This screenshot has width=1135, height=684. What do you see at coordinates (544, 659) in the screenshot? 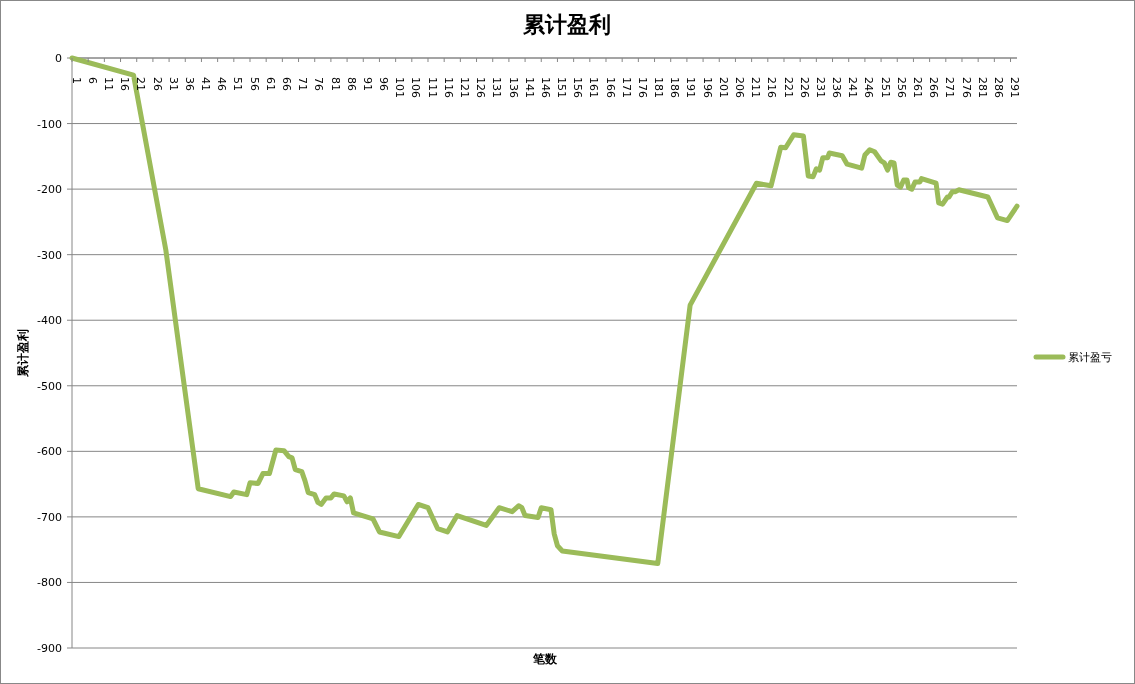
I see `x-axis-title: 笔数` at bounding box center [544, 659].